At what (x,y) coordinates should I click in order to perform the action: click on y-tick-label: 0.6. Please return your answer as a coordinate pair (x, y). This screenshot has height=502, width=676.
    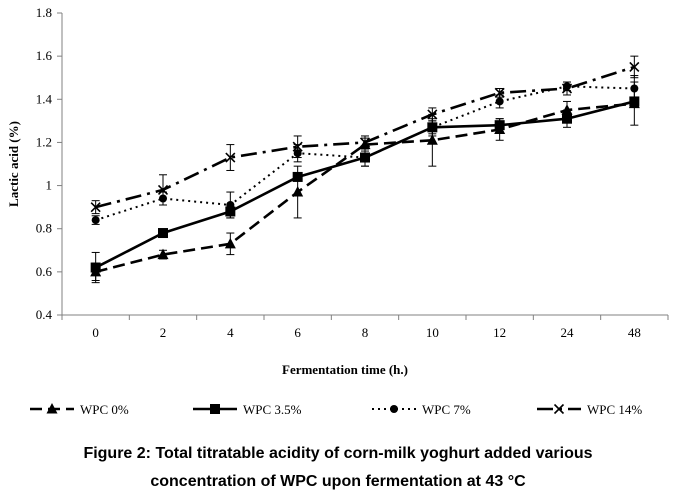
    Looking at the image, I should click on (44, 271).